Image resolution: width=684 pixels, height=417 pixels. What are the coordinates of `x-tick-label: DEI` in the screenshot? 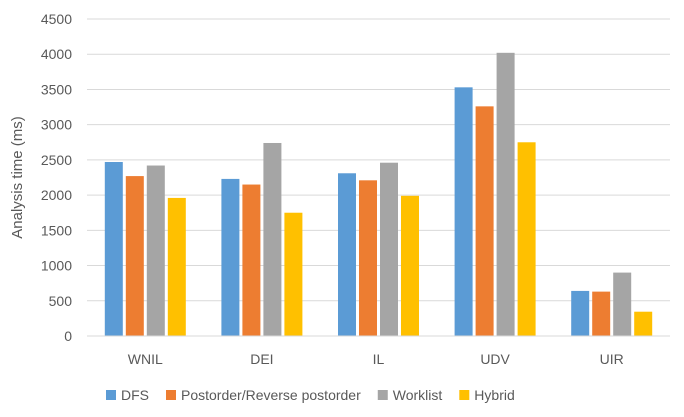 It's located at (261, 359).